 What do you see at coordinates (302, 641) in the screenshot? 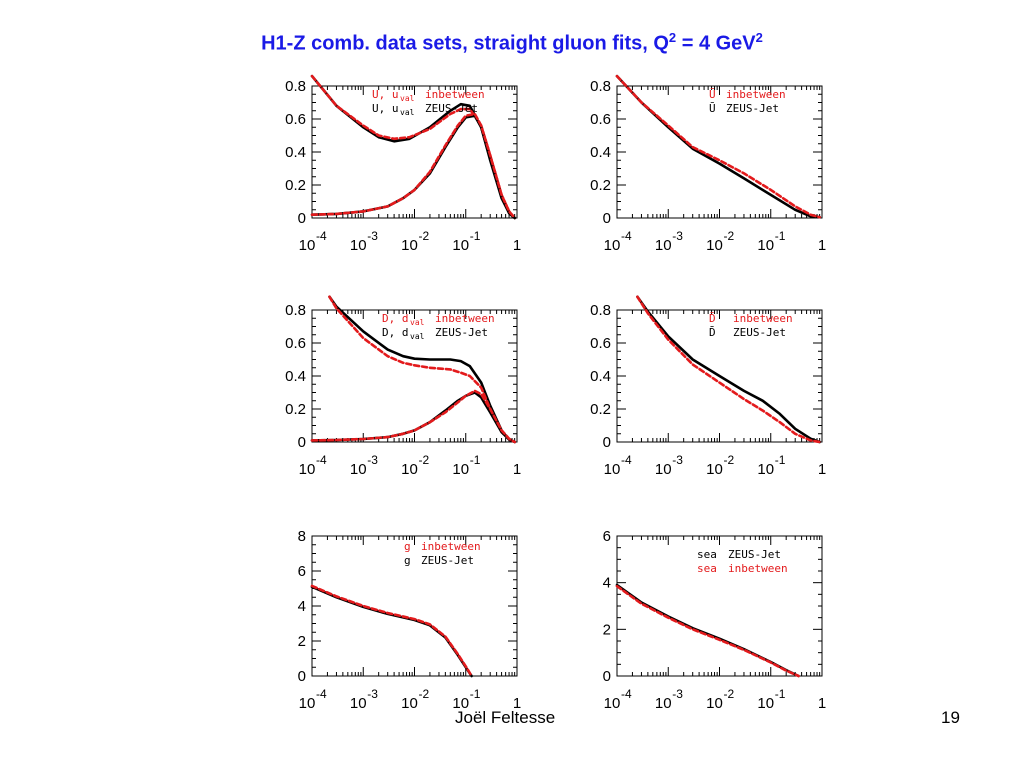
I see `y-tick-label: 2` at bounding box center [302, 641].